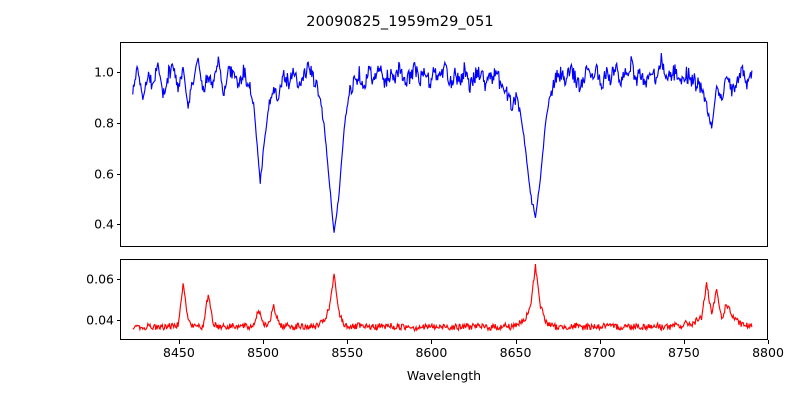 The height and width of the screenshot is (400, 800). What do you see at coordinates (515, 352) in the screenshot?
I see `x-tick-4: 8650` at bounding box center [515, 352].